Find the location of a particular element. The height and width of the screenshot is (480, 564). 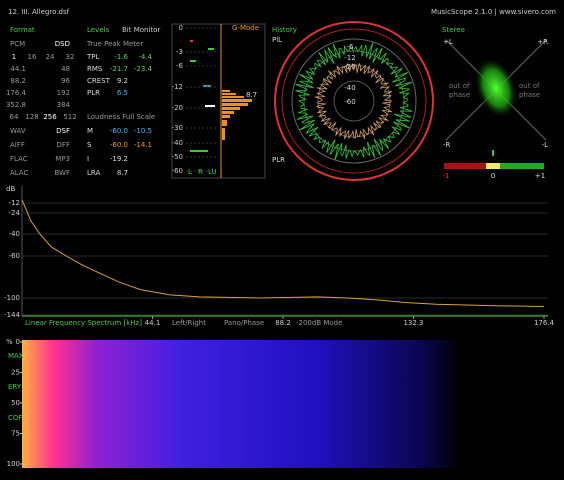

gmode-scale: -3 is located at coordinates (179, 52).